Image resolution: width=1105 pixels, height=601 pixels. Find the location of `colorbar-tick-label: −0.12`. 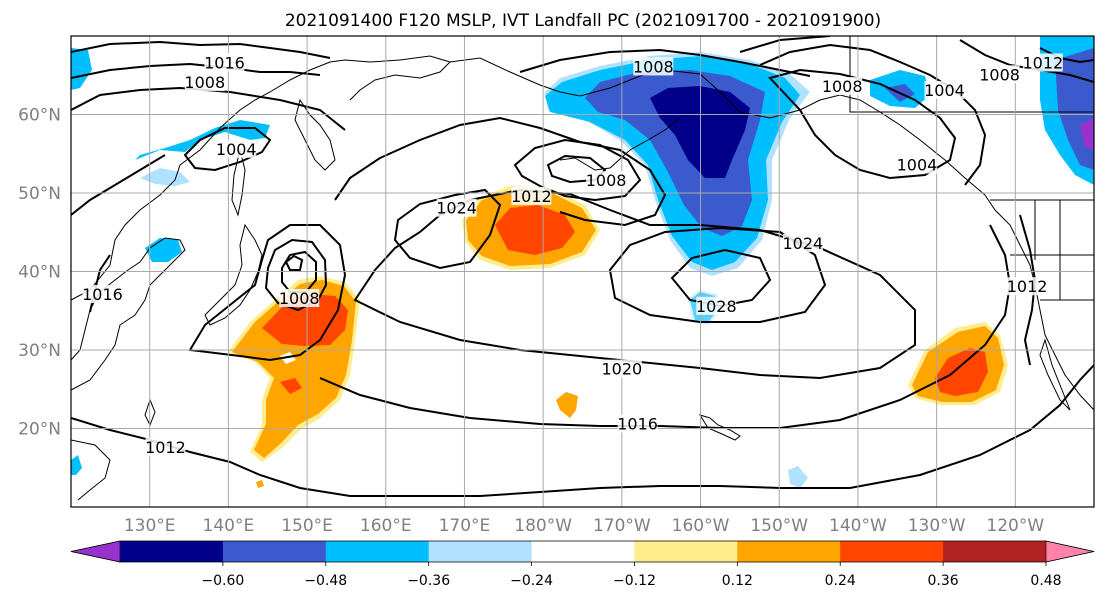

colorbar-tick-label: −0.12 is located at coordinates (634, 581).